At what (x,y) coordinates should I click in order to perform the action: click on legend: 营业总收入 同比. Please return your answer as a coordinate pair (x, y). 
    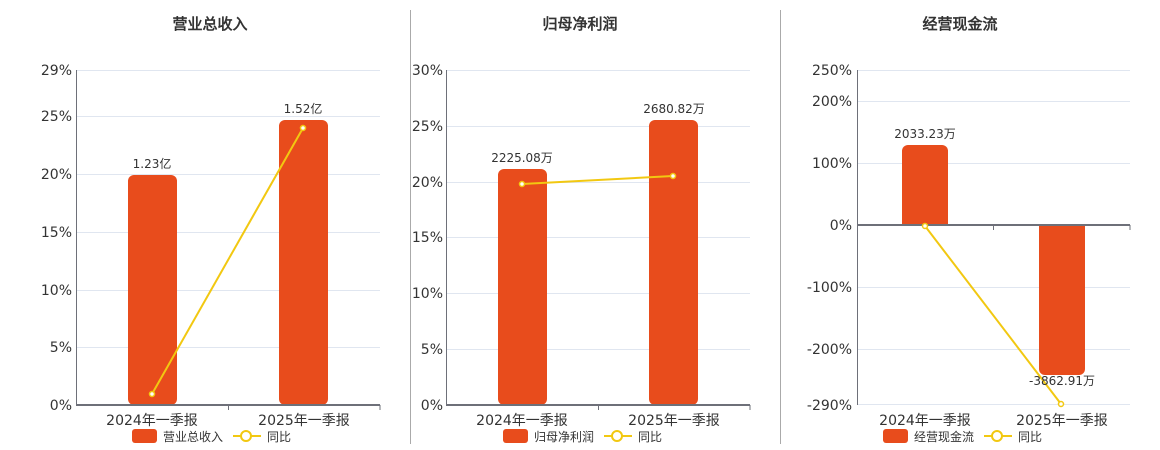
    Looking at the image, I should click on (211, 436).